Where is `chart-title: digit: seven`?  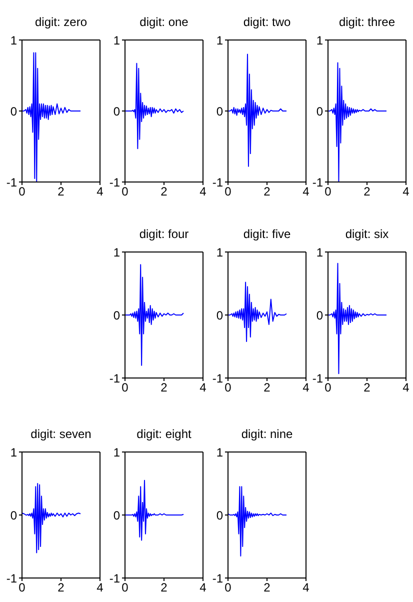 chart-title: digit: seven is located at coordinates (61, 434).